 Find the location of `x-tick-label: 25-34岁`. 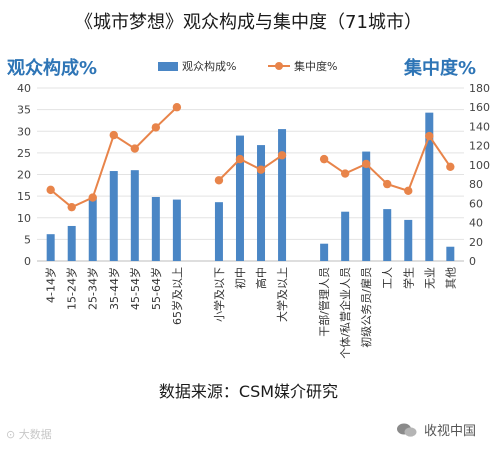

x-tick-label: 25-34岁 is located at coordinates (93, 288).